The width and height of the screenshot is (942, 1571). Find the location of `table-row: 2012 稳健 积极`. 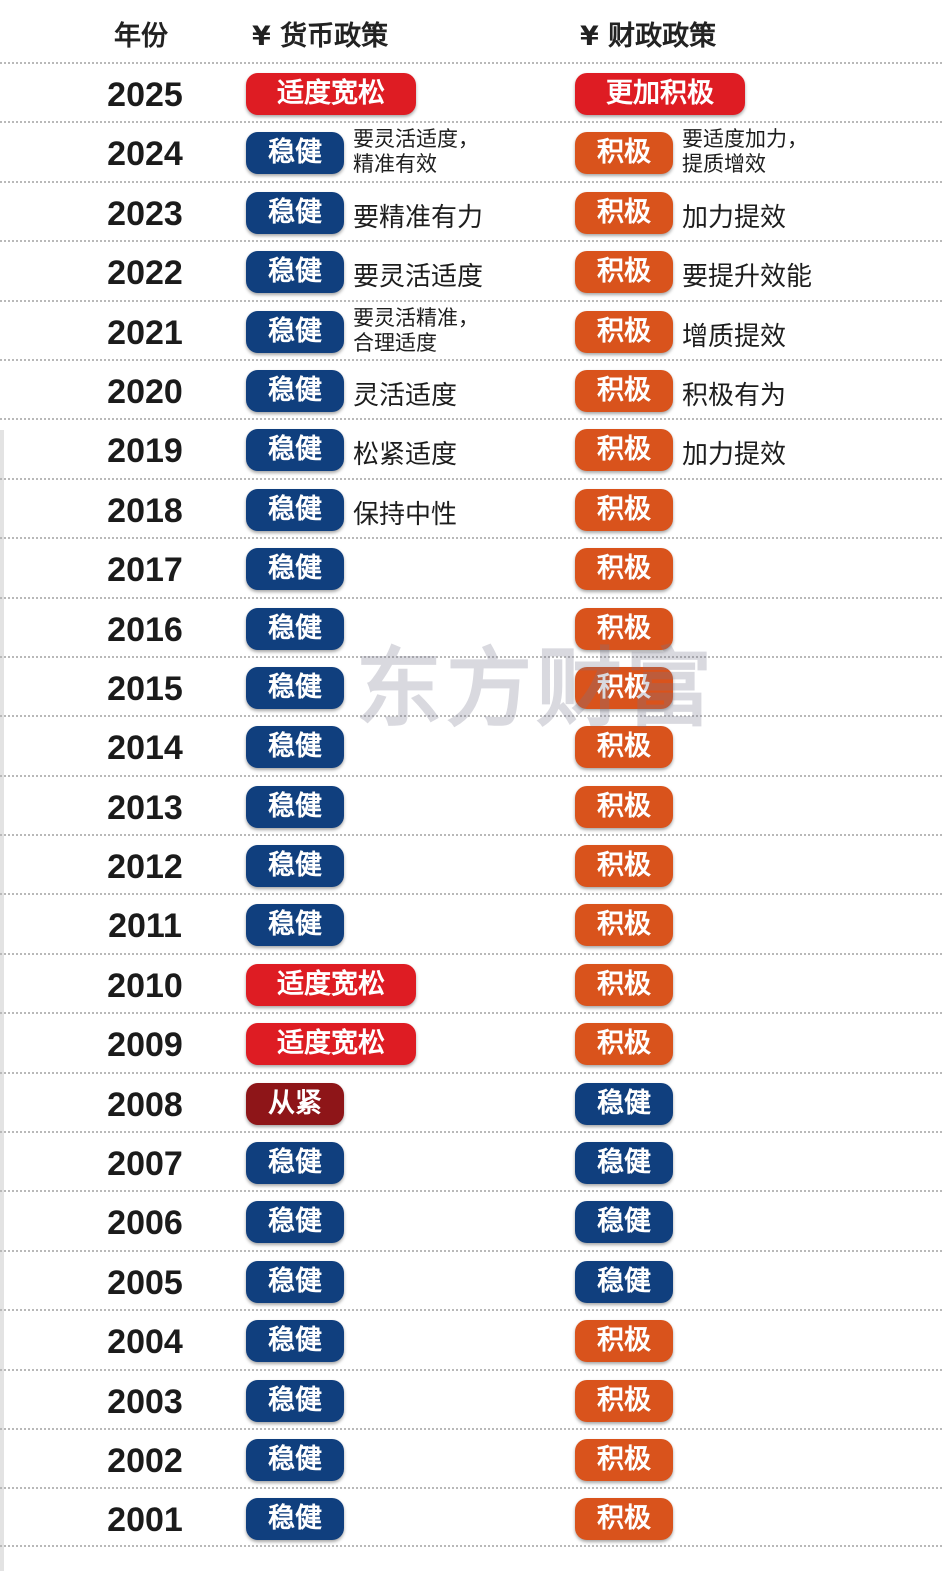

table-row: 2012 稳健 积极 is located at coordinates (471, 863).